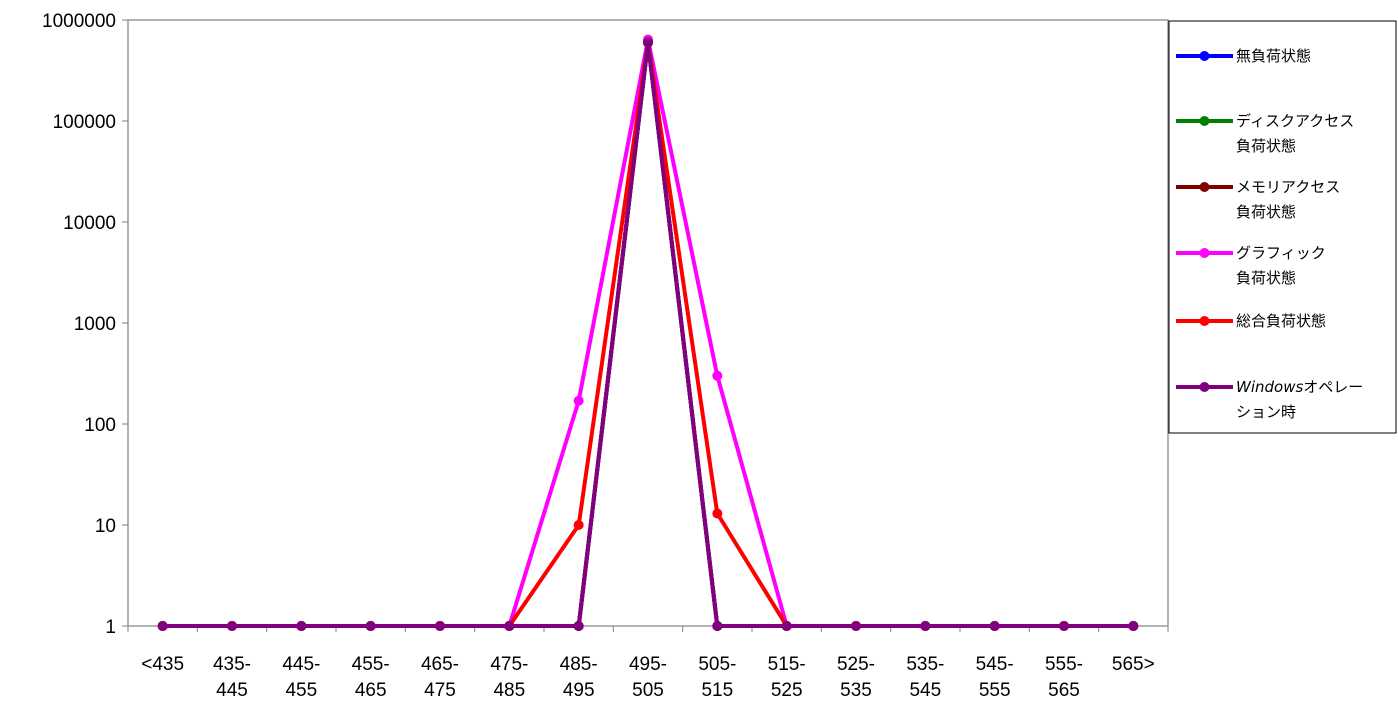  What do you see at coordinates (1288, 199) in the screenshot?
I see `legend-label: メモリアクセス負荷状態` at bounding box center [1288, 199].